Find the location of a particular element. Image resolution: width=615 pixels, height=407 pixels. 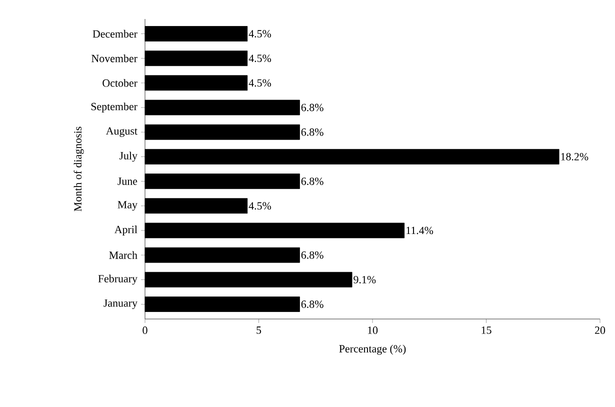

x-tick-label: 0 is located at coordinates (145, 330).